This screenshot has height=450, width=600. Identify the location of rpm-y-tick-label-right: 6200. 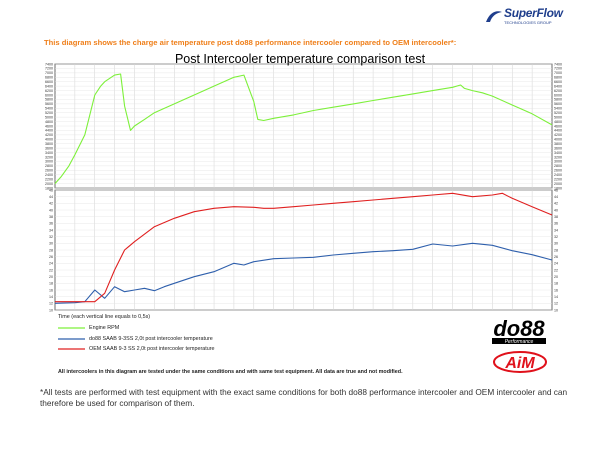
(558, 91).